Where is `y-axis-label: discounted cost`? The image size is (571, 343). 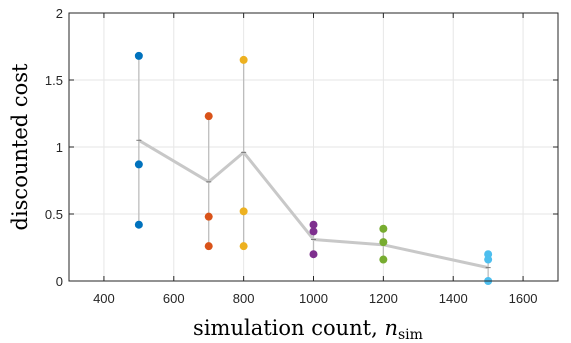 y-axis-label: discounted cost is located at coordinates (20, 147).